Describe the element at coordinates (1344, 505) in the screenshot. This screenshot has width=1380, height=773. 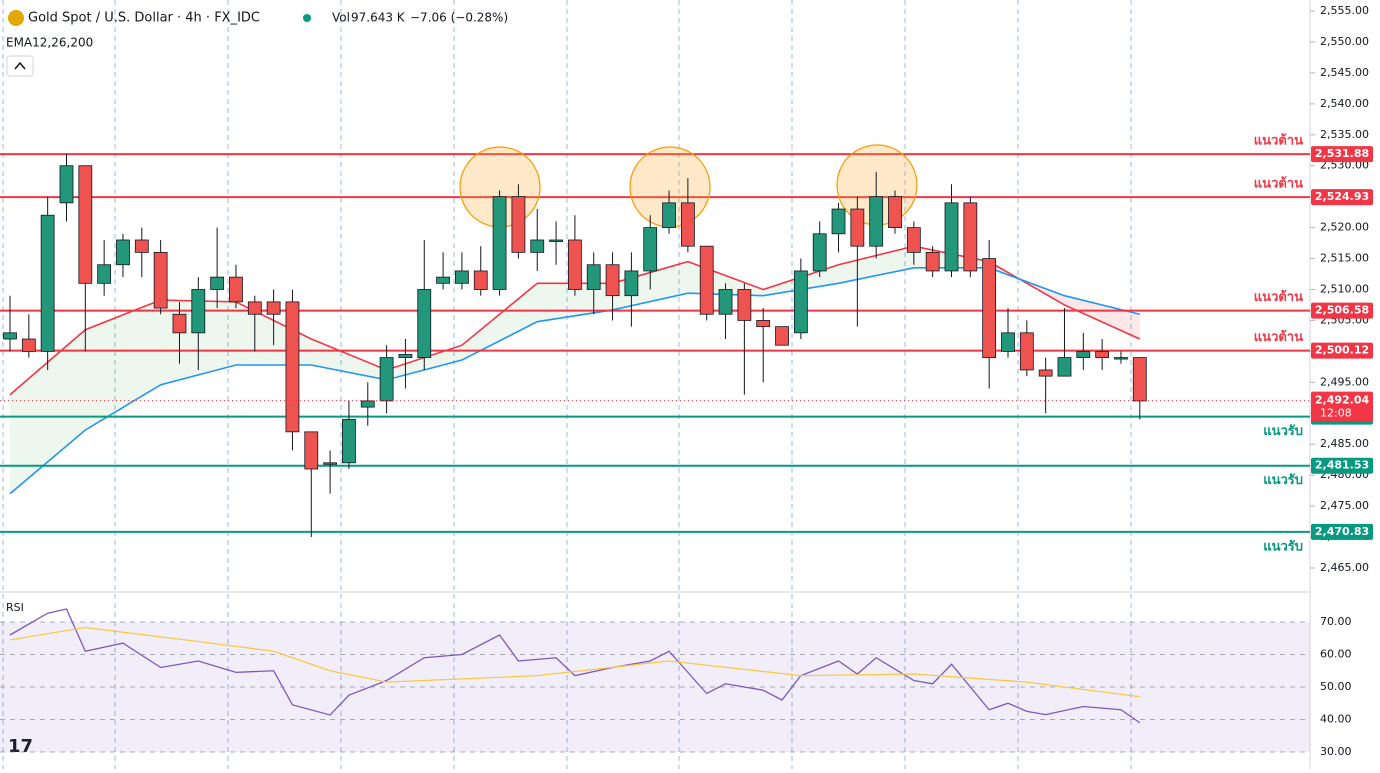
I see `price-tick-label: 2,475.00` at that location.